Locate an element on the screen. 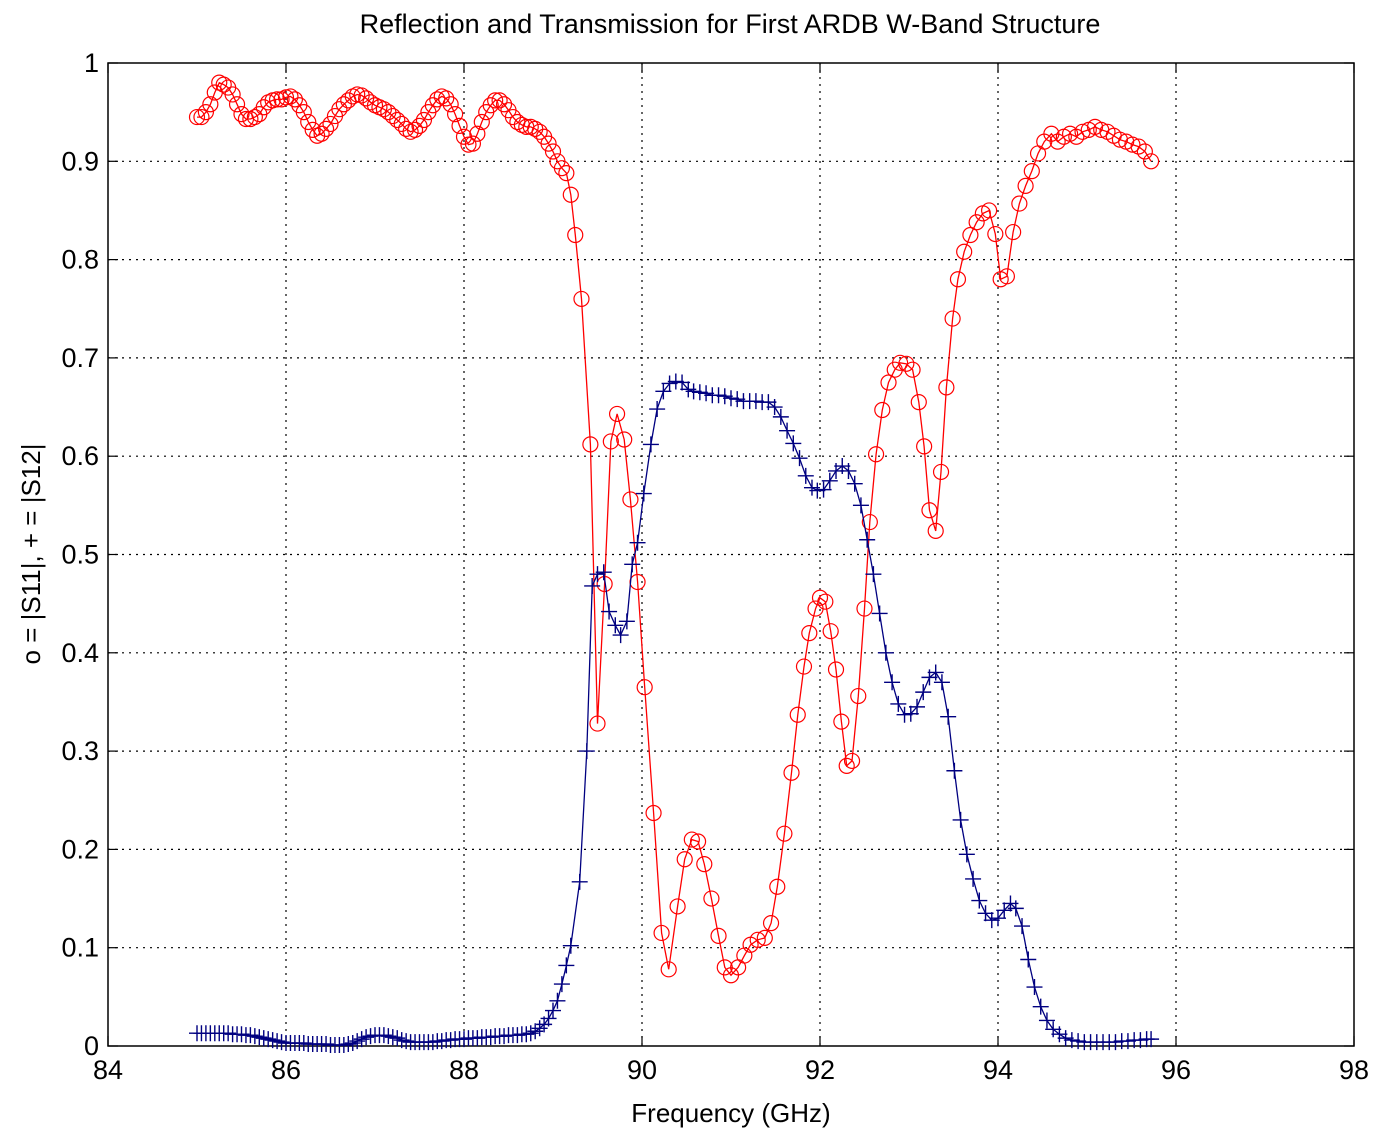 The height and width of the screenshot is (1131, 1379). y-tick-label: 1 is located at coordinates (91, 63).